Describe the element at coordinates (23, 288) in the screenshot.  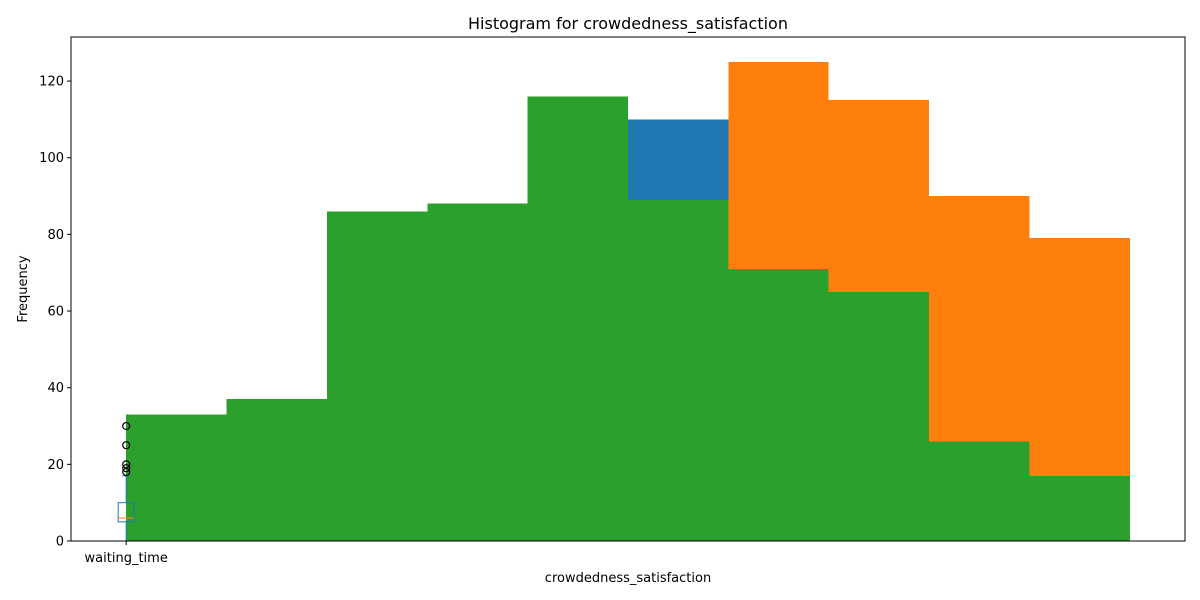
I see `y-axis-label: Frequency` at that location.